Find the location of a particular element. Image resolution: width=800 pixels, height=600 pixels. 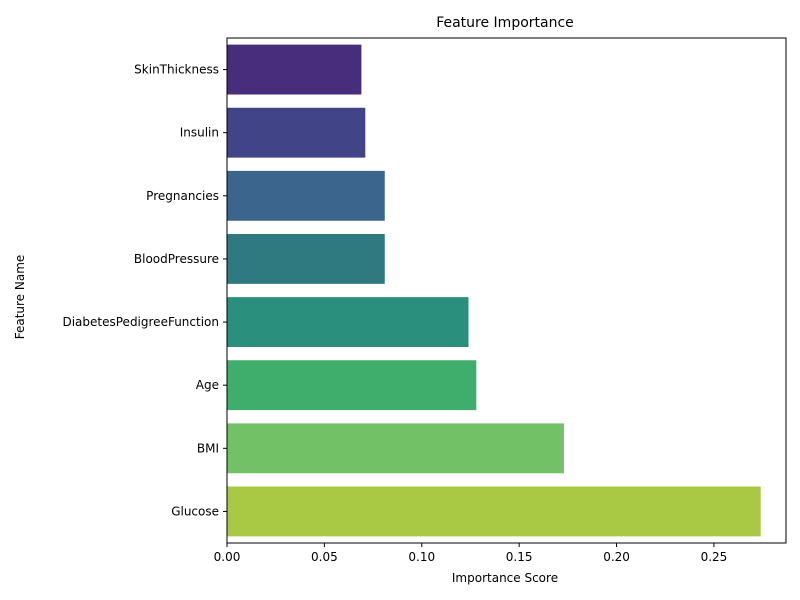

bar-pregnancies is located at coordinates (306, 195).